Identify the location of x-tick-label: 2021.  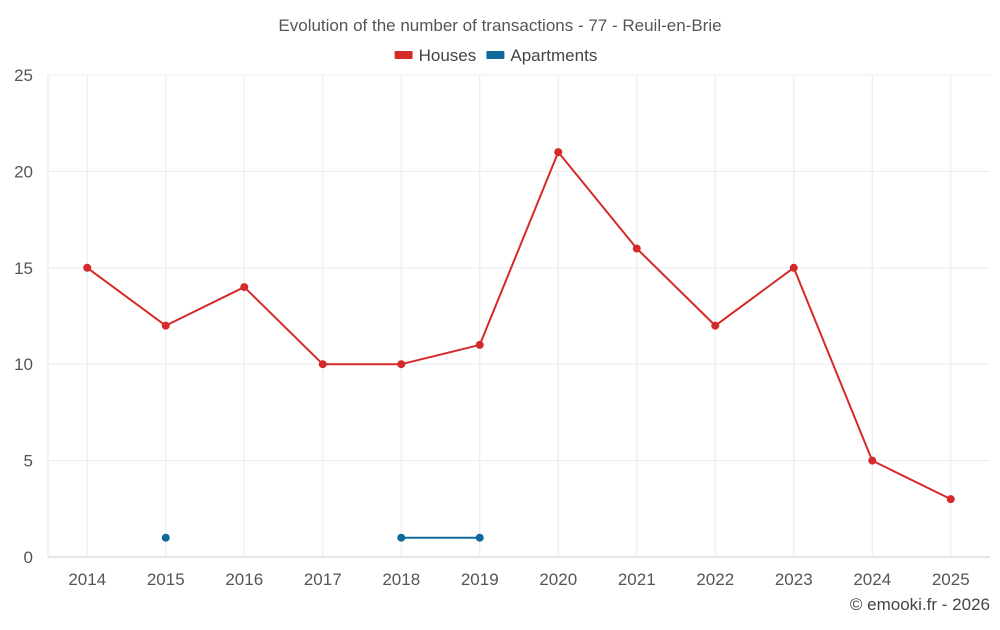
(637, 579).